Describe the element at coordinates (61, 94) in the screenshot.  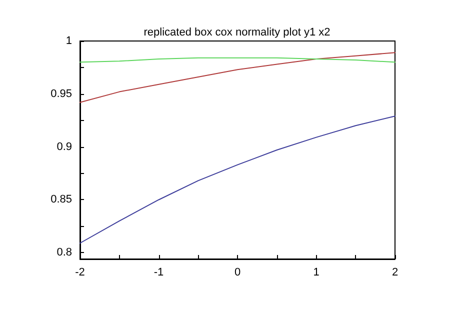
I see `y-tick-label: 0.95` at that location.